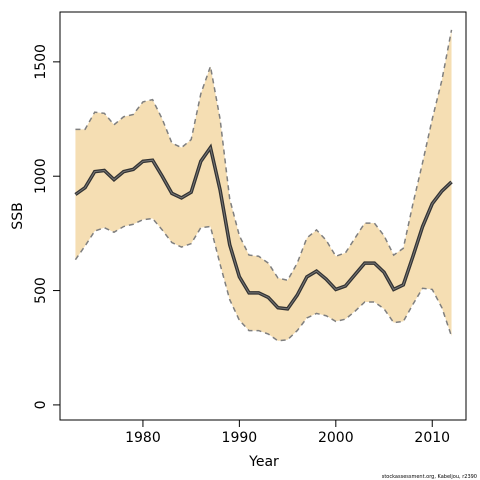  I want to click on x-tick-label: 1990, so click(240, 438).